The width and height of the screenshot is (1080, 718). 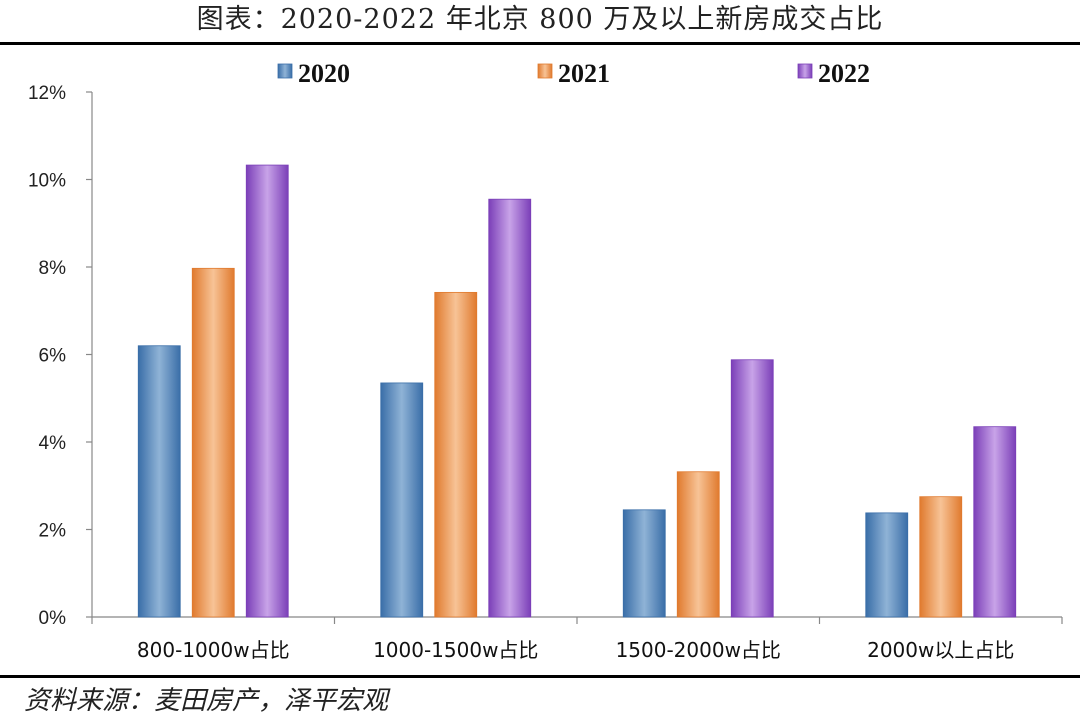 I want to click on y-tick-label: 2%, so click(x=53, y=531).